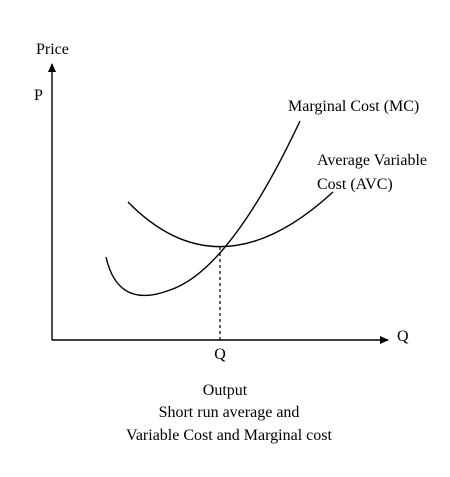  Describe the element at coordinates (229, 412) in the screenshot. I see `caption-line2: Short run average and` at that location.